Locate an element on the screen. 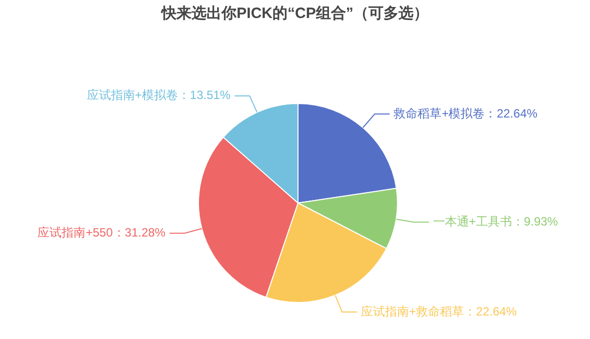  slice-label: 一本通+工具书：9.93% is located at coordinates (495, 221).